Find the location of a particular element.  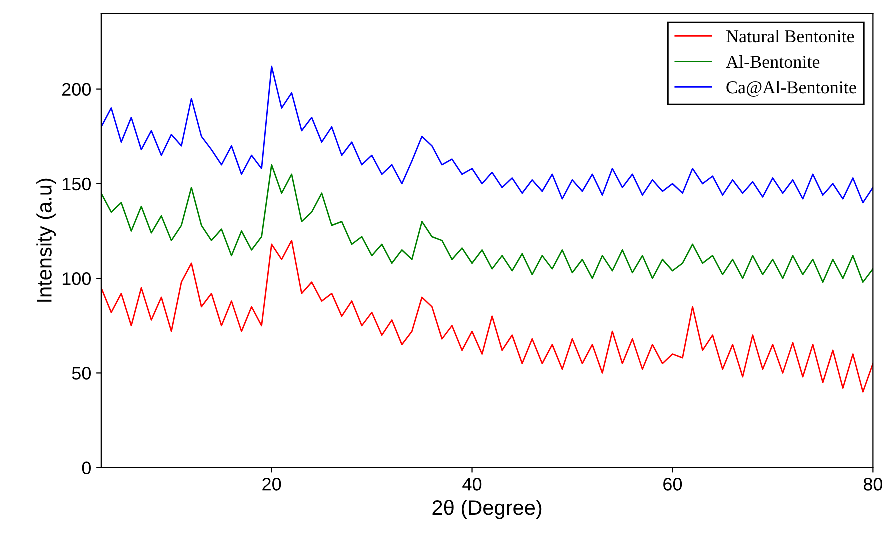

y-tick-label: 50 is located at coordinates (82, 373).